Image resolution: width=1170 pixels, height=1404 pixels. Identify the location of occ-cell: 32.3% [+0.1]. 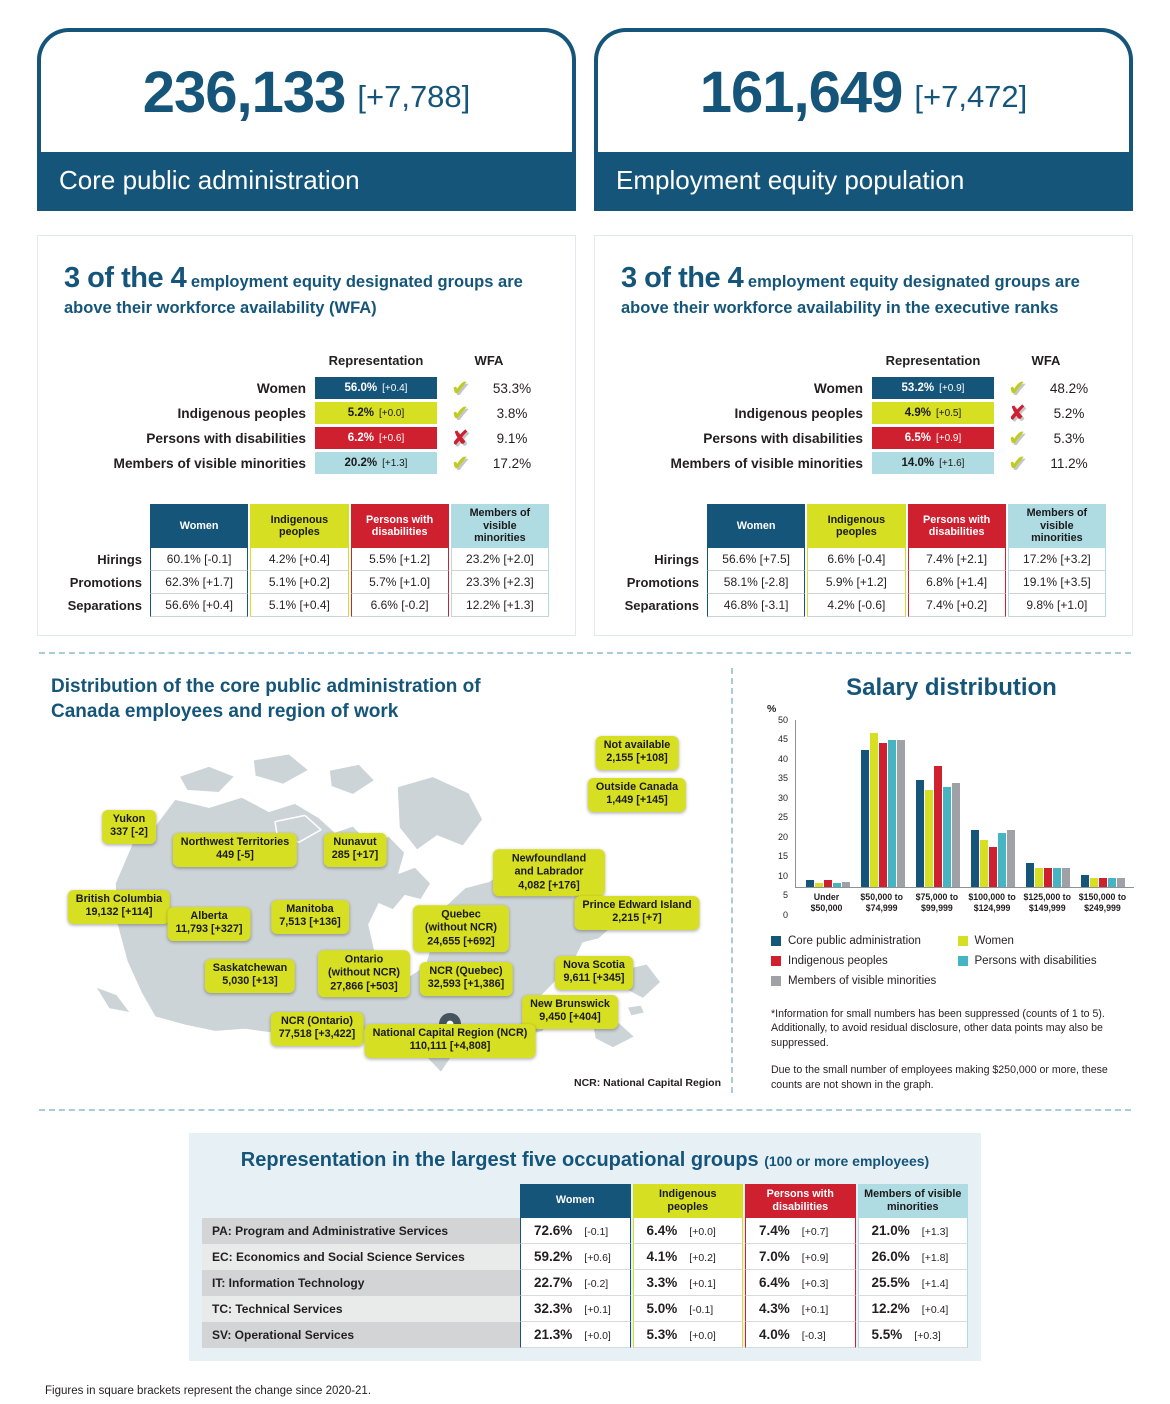
(575, 1308).